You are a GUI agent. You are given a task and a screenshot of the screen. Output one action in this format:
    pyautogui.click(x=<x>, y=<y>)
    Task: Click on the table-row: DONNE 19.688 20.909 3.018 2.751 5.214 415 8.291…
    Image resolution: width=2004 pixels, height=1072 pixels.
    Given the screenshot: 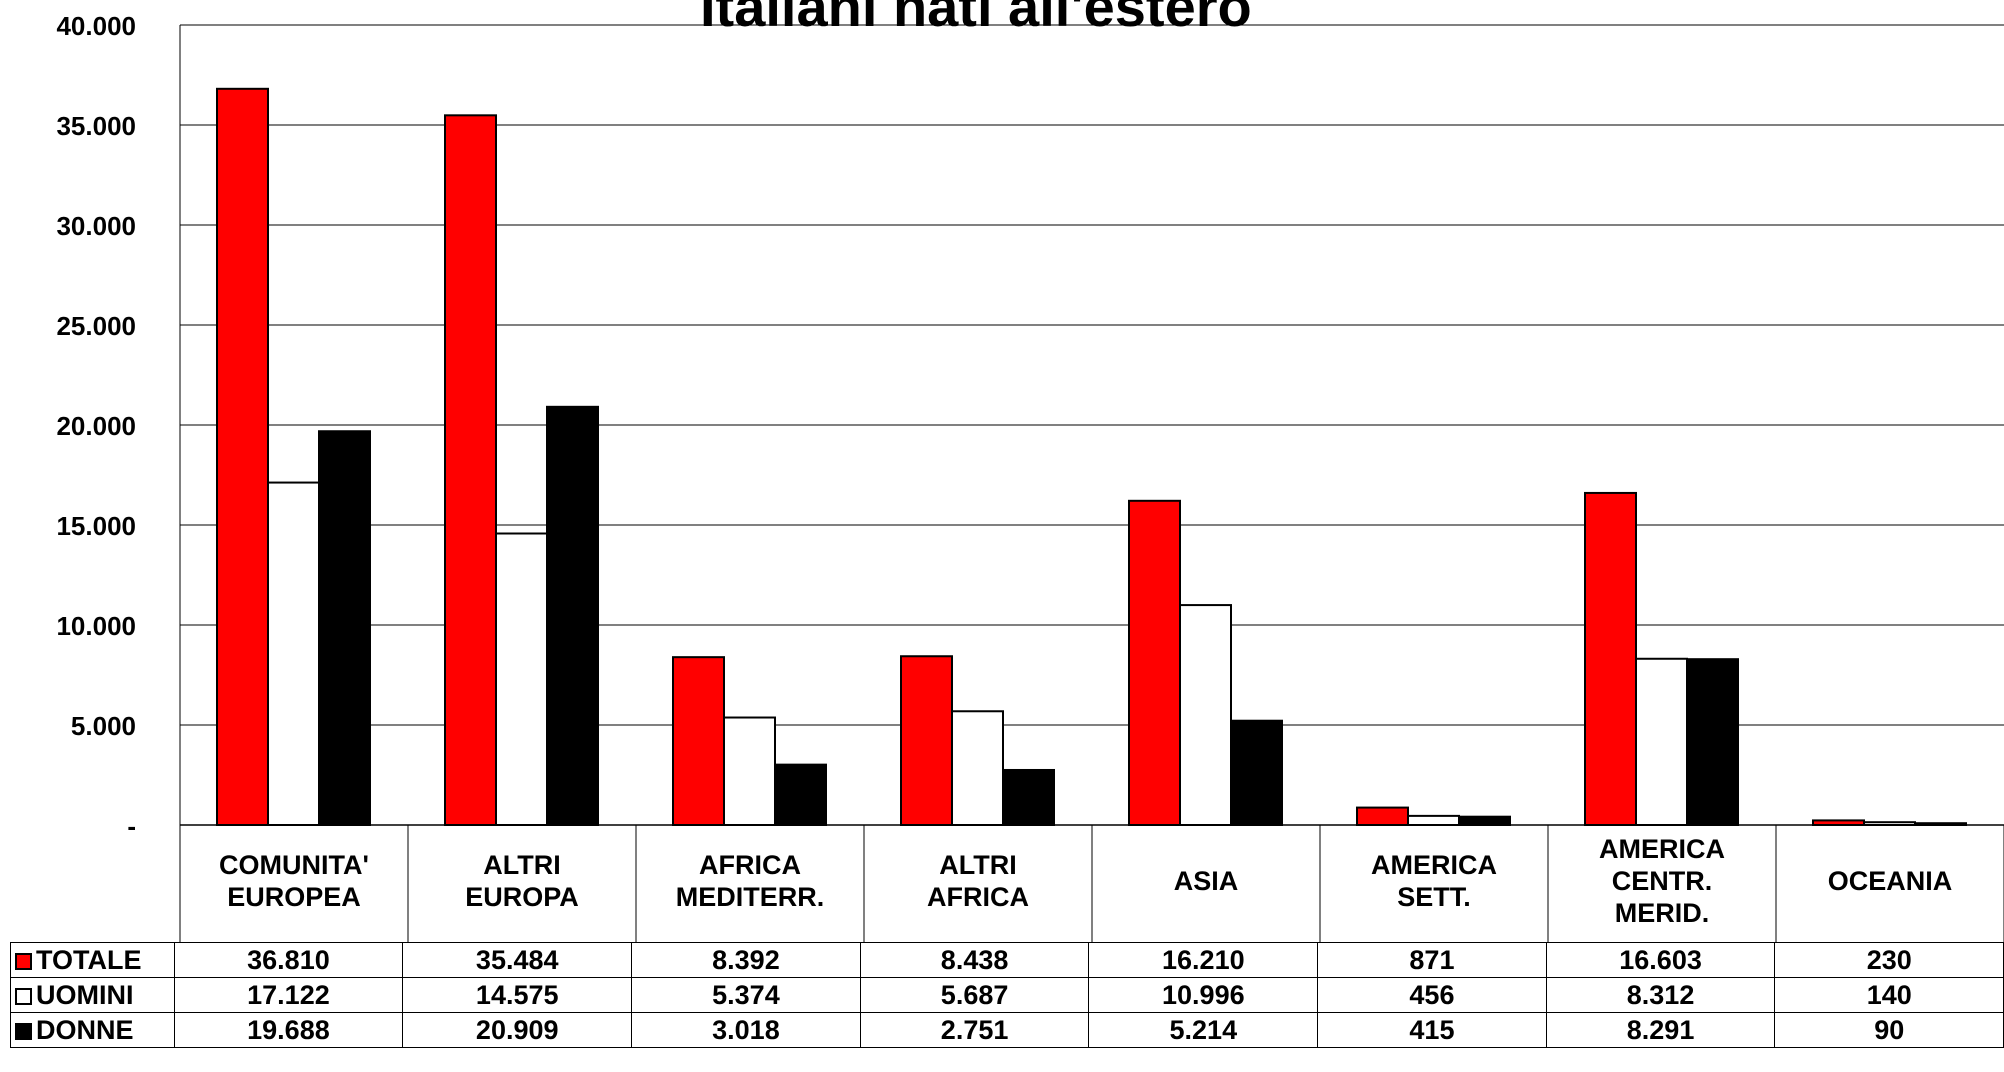 What is the action you would take?
    pyautogui.click(x=1007, y=1030)
    